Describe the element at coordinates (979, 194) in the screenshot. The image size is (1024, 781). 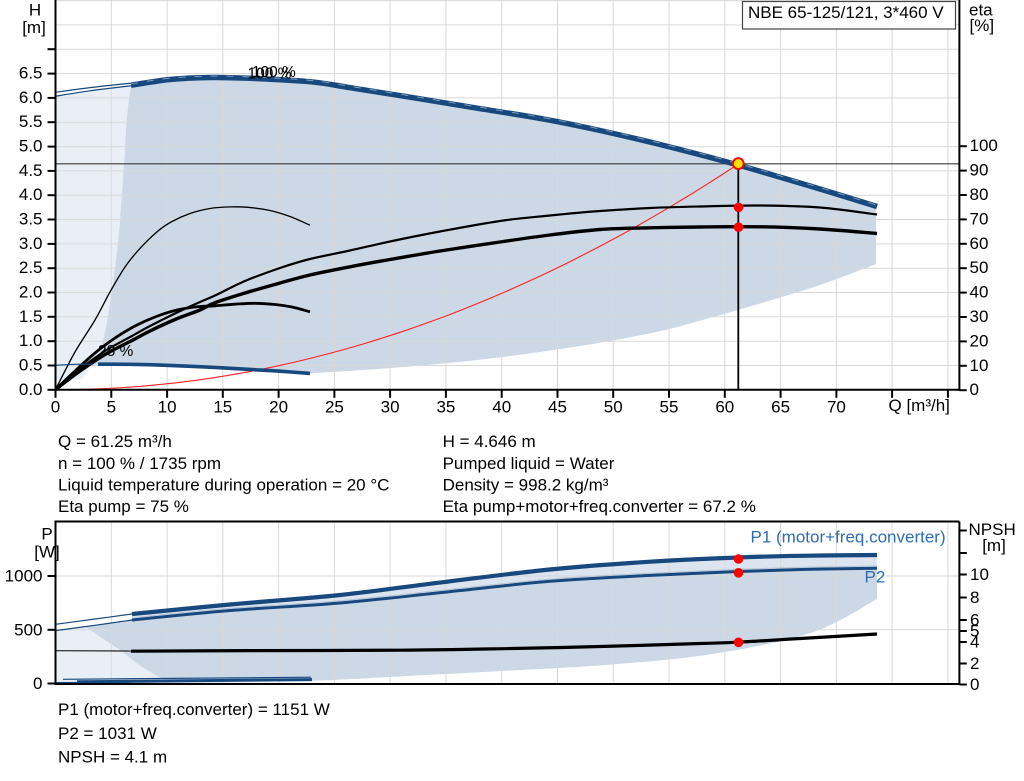
I see `svg-text: 80` at that location.